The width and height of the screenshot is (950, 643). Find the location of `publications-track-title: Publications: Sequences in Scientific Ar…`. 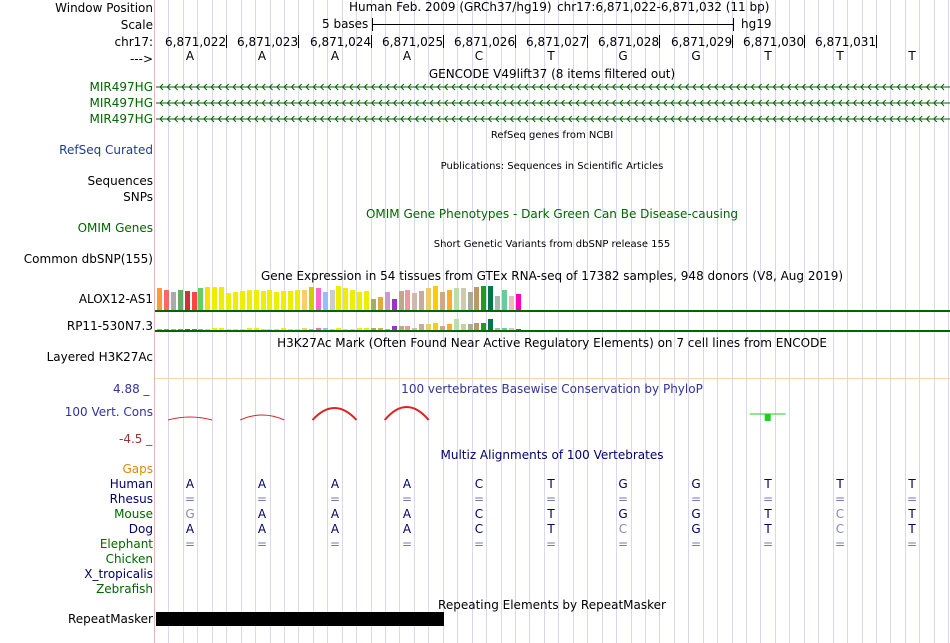

publications-track-title: Publications: Sequences in Scientific Ar… is located at coordinates (552, 166).